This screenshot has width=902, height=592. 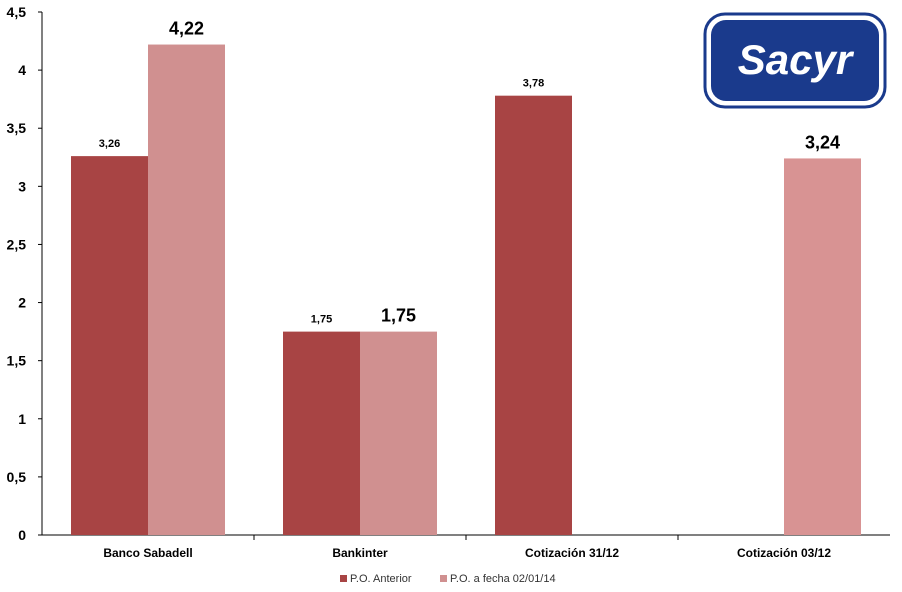 What do you see at coordinates (147, 553) in the screenshot?
I see `x-tick-label: Banco Sabadell` at bounding box center [147, 553].